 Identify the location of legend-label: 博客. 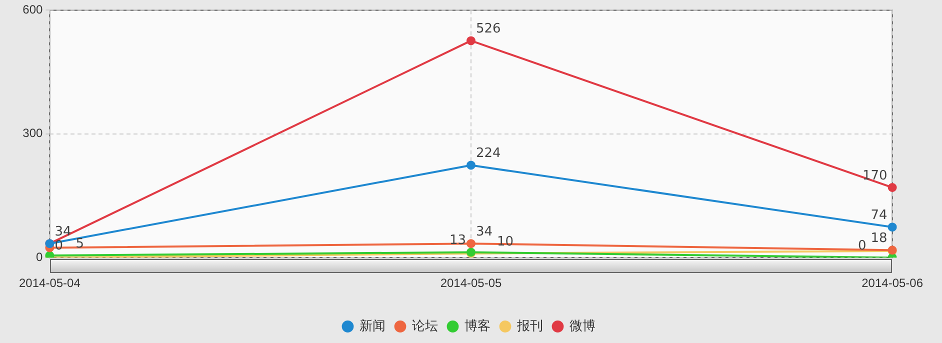
(477, 326).